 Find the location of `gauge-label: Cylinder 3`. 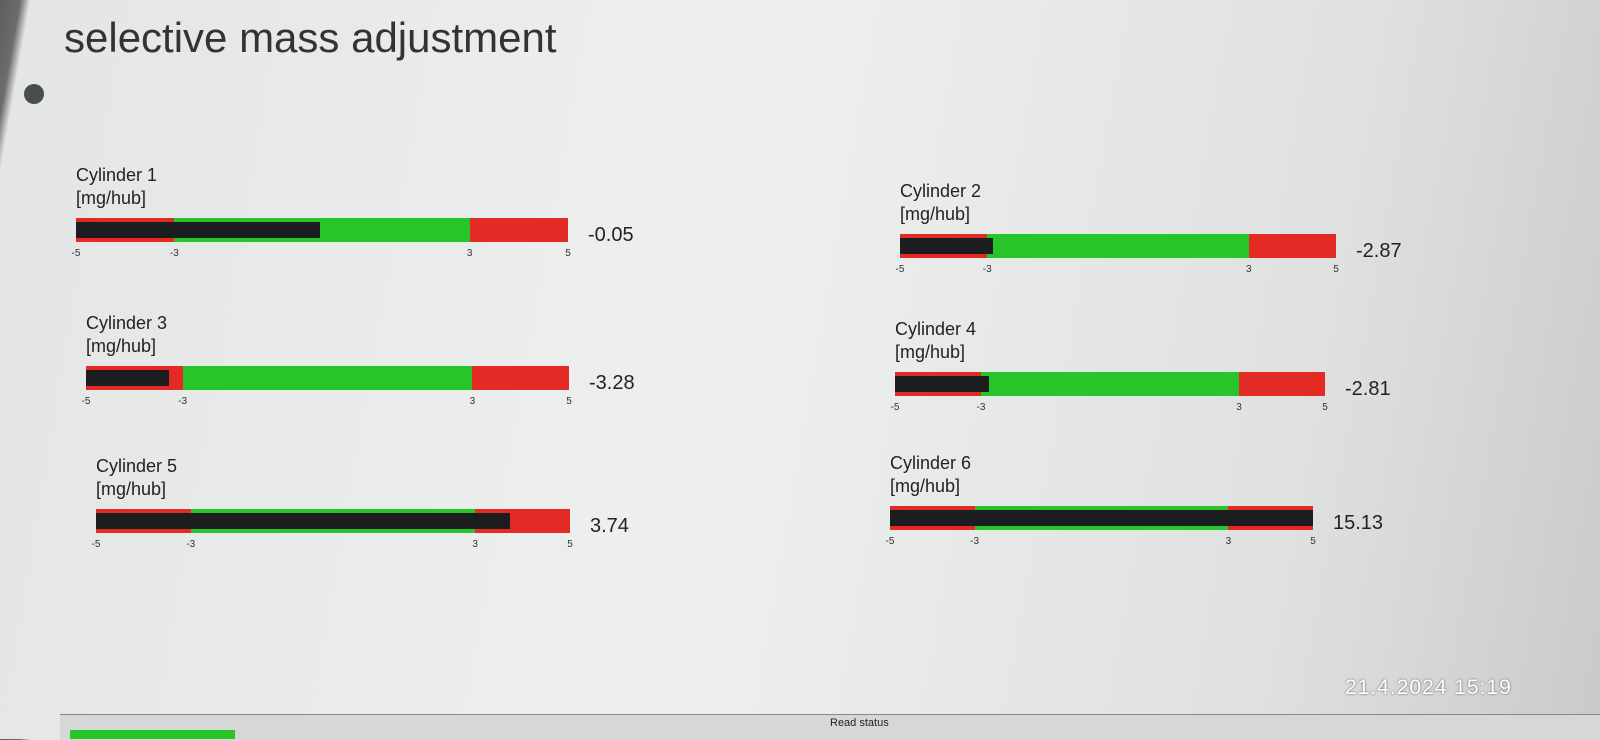

gauge-label: Cylinder 3 is located at coordinates (127, 323).